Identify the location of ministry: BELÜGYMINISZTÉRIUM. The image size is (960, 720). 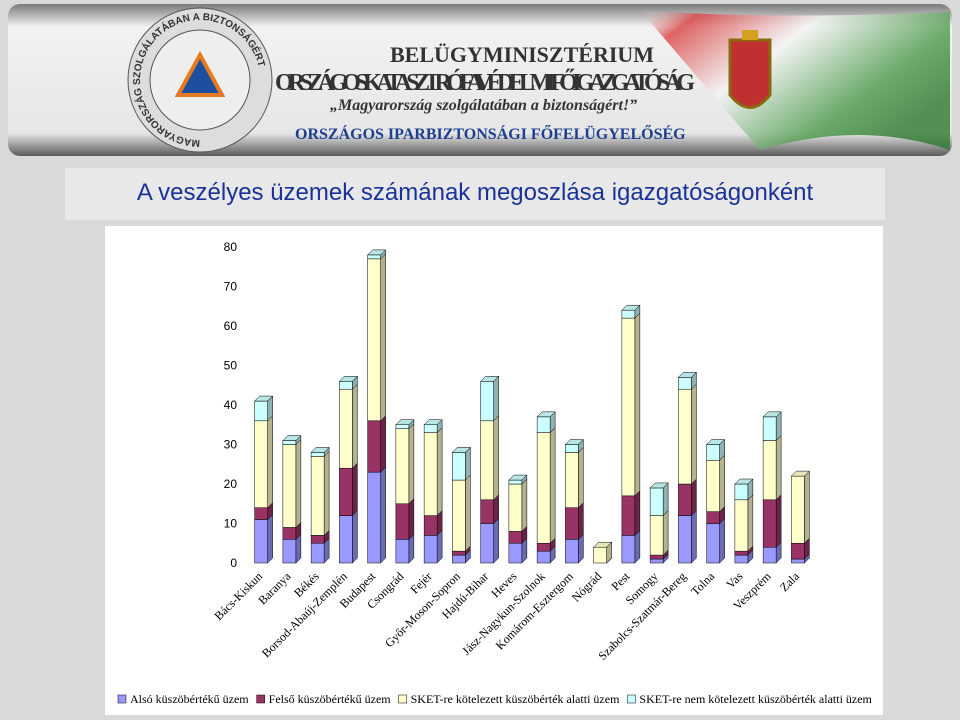
(522, 54).